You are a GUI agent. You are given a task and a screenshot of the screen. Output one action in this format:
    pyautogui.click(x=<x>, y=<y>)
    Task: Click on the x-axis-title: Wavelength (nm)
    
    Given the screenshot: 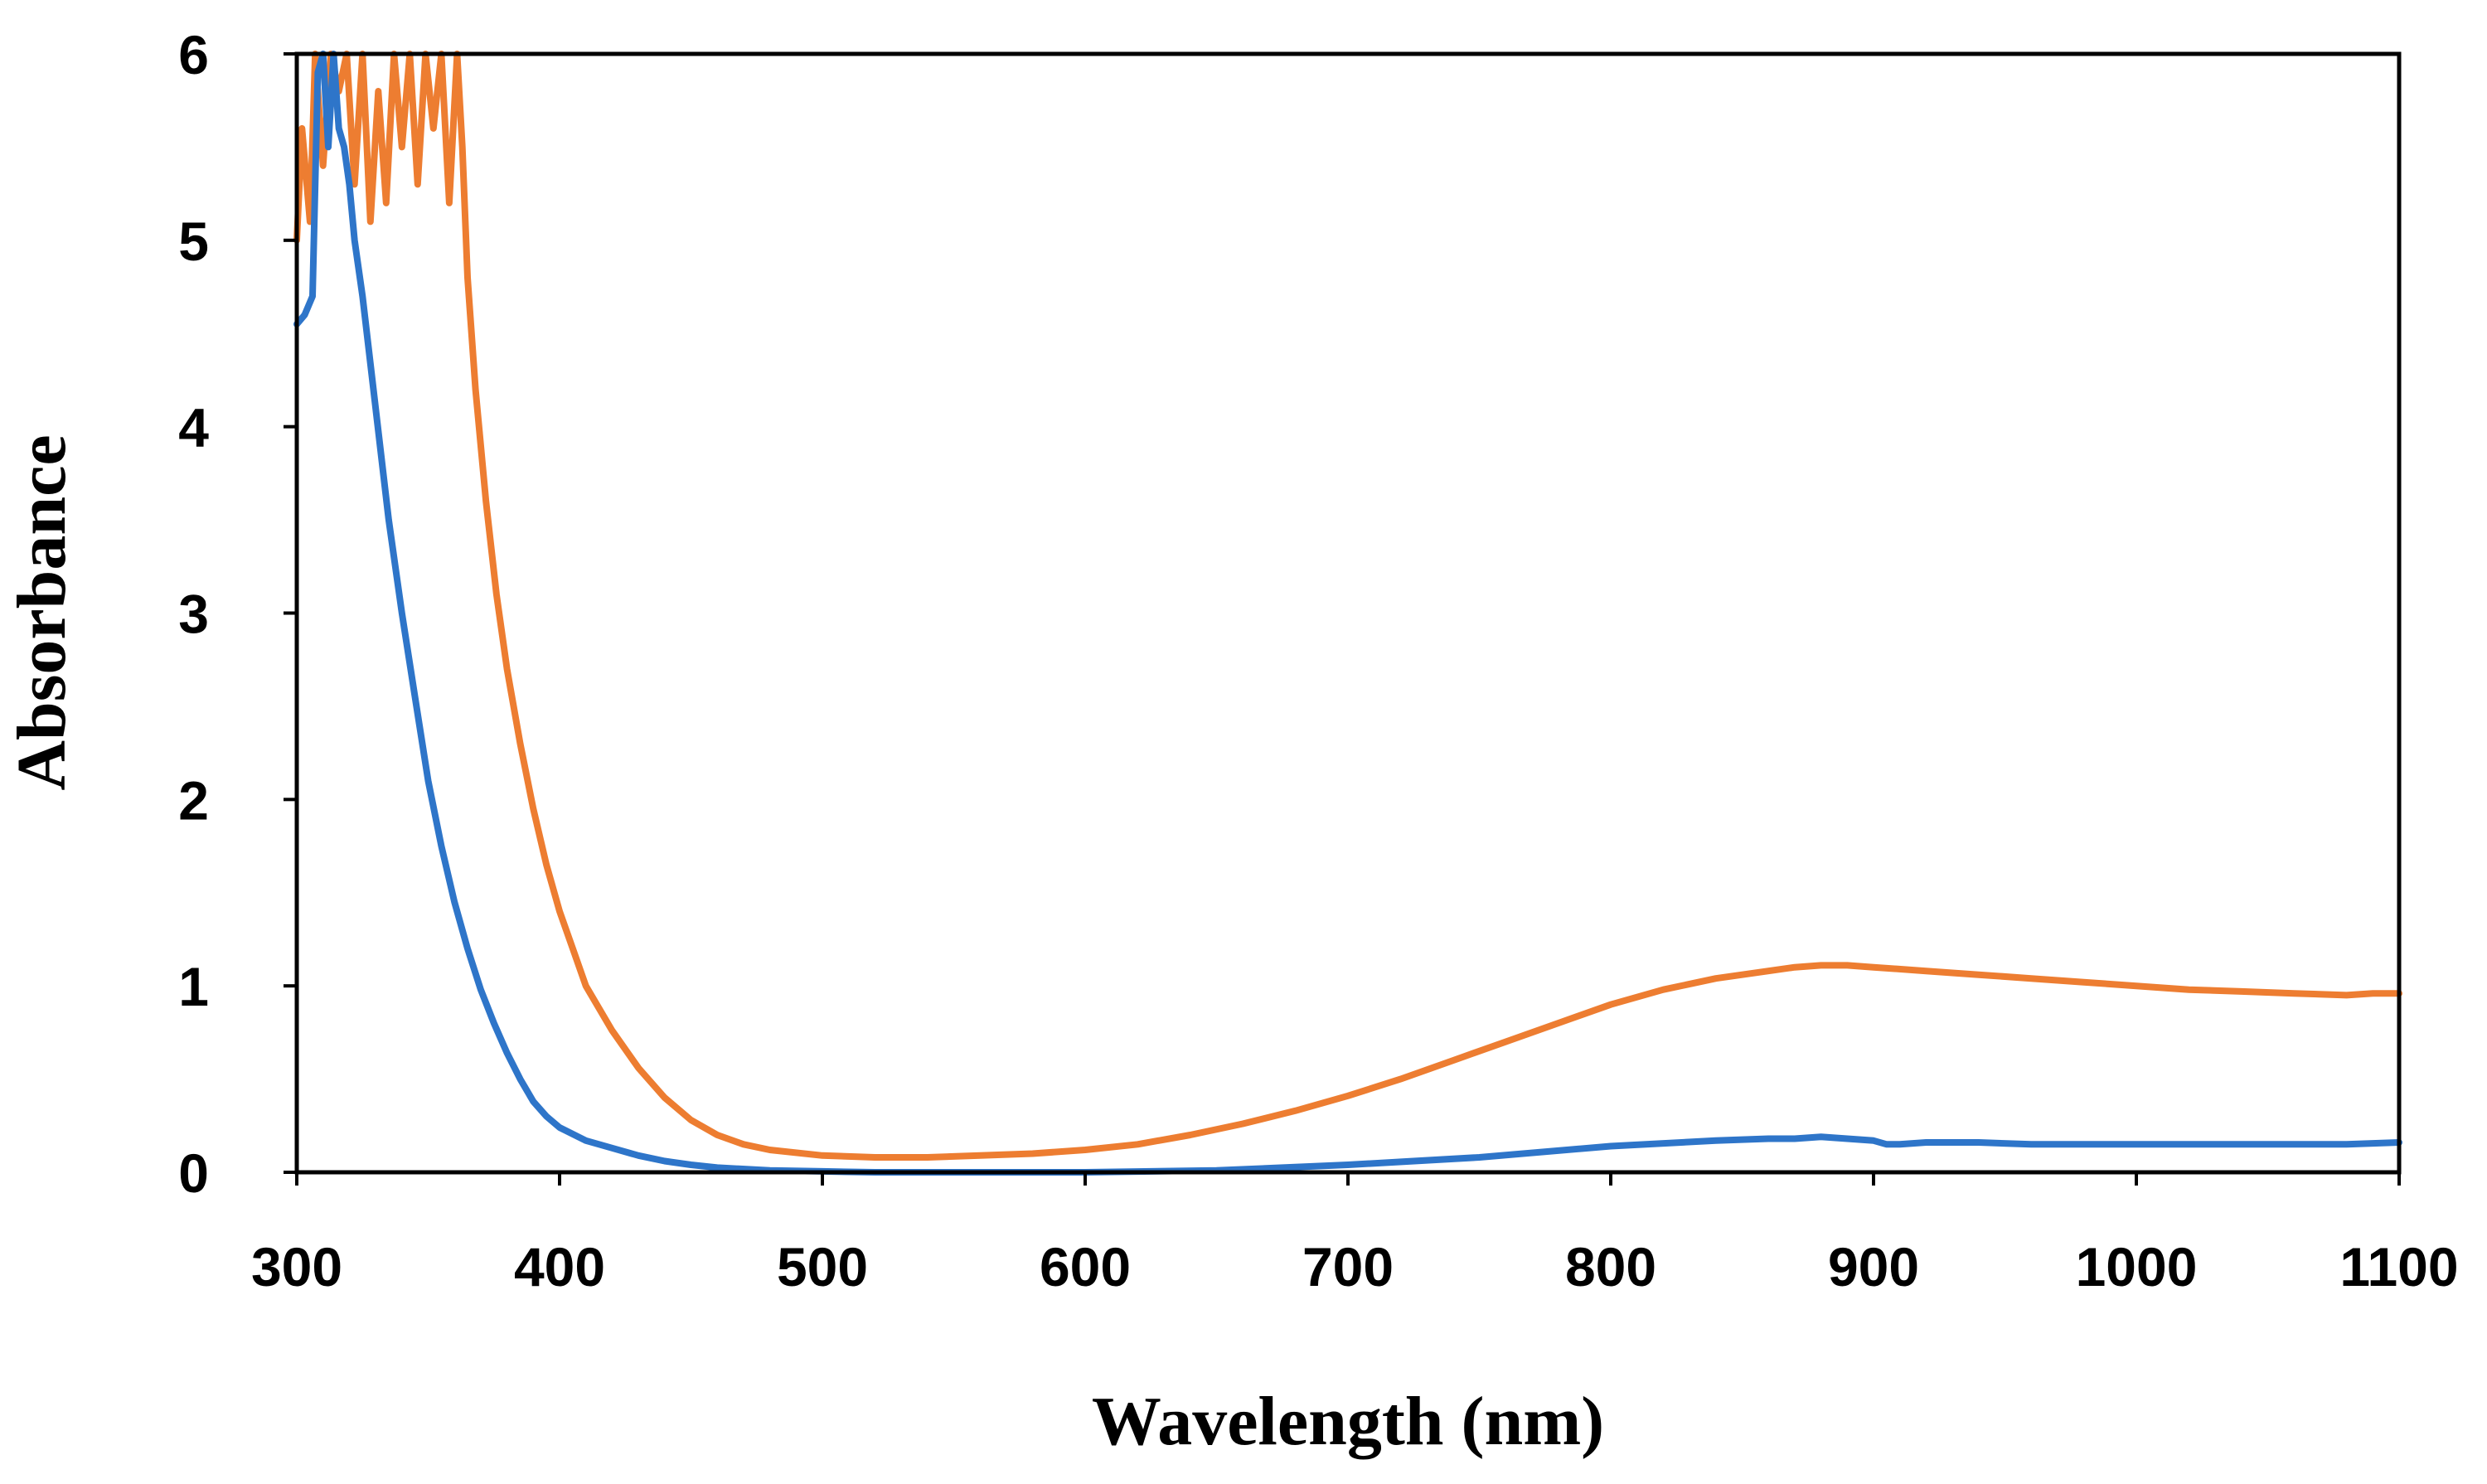 What is the action you would take?
    pyautogui.click(x=1348, y=1422)
    